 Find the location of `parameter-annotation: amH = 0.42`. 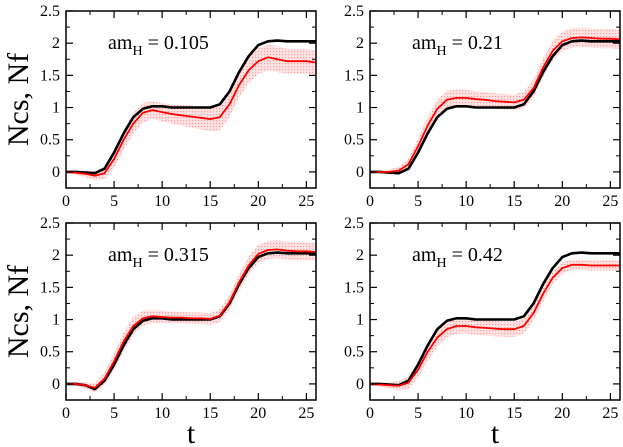

parameter-annotation: amH = 0.42 is located at coordinates (457, 257).